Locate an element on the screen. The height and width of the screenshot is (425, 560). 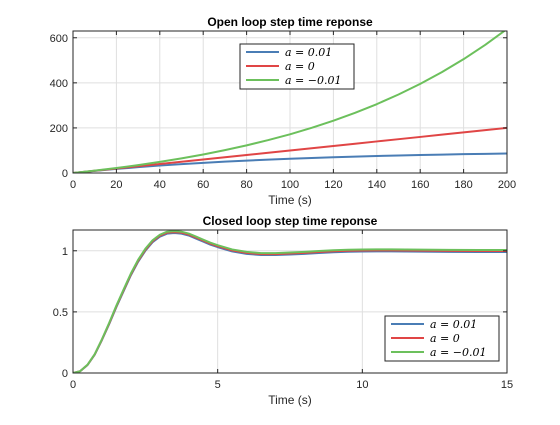
y-tick-label: 1 is located at coordinates (65, 252).